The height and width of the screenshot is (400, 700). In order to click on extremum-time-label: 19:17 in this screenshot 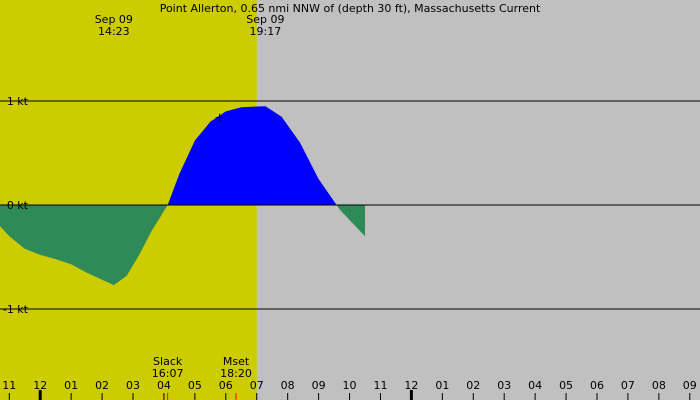, I will do `click(266, 31)`.